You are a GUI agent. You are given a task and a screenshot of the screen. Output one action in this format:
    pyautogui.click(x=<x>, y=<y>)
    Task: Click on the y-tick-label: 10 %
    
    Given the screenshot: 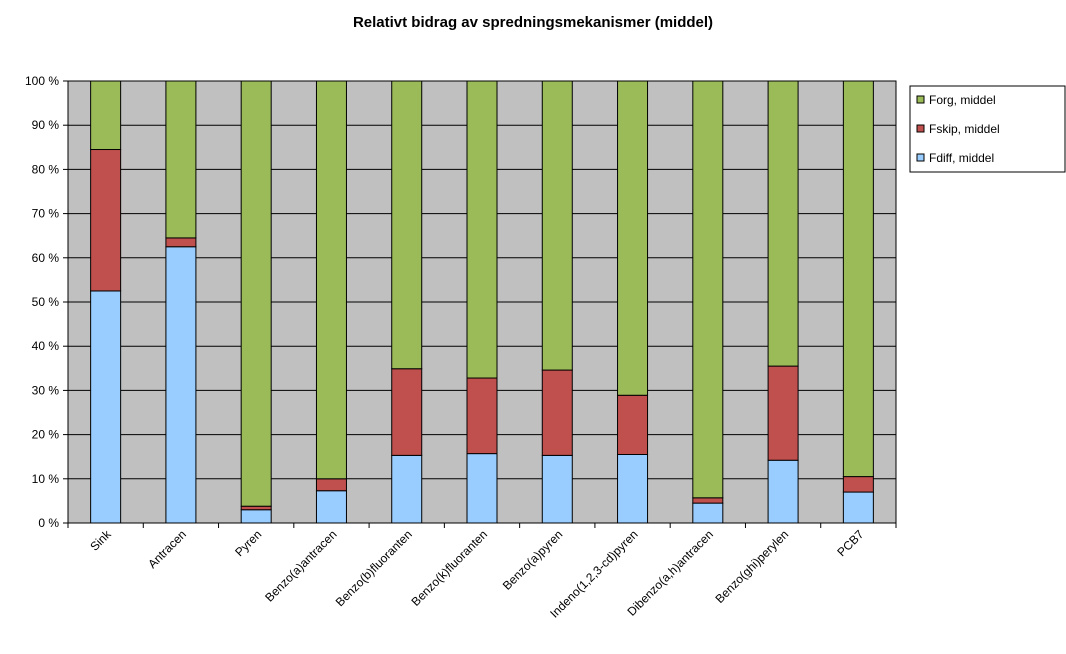 What is the action you would take?
    pyautogui.click(x=46, y=479)
    